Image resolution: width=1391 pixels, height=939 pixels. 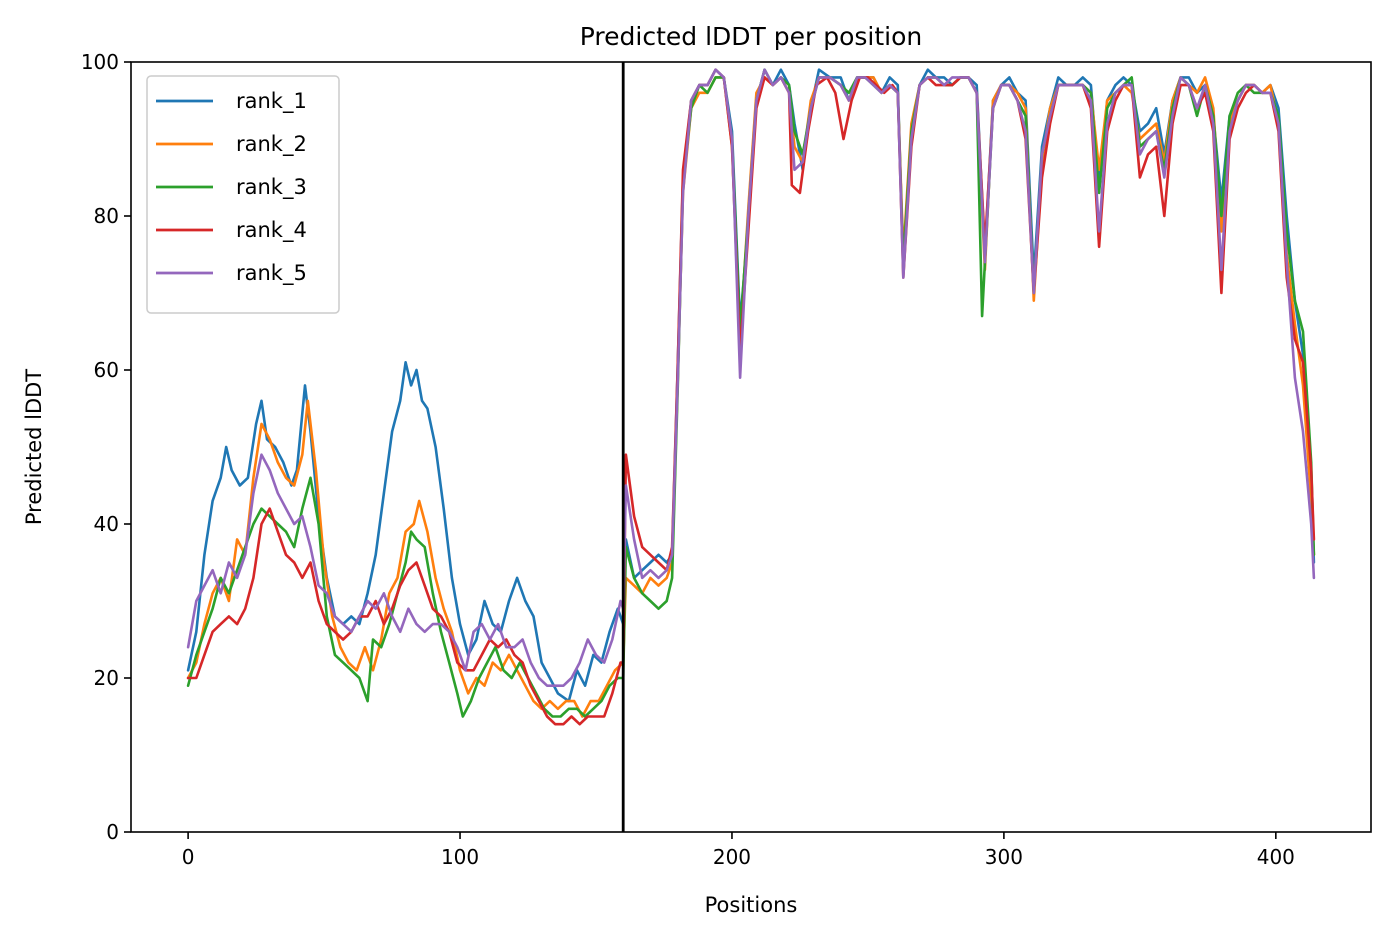 I want to click on legend-label: rank_3, so click(x=271, y=187).